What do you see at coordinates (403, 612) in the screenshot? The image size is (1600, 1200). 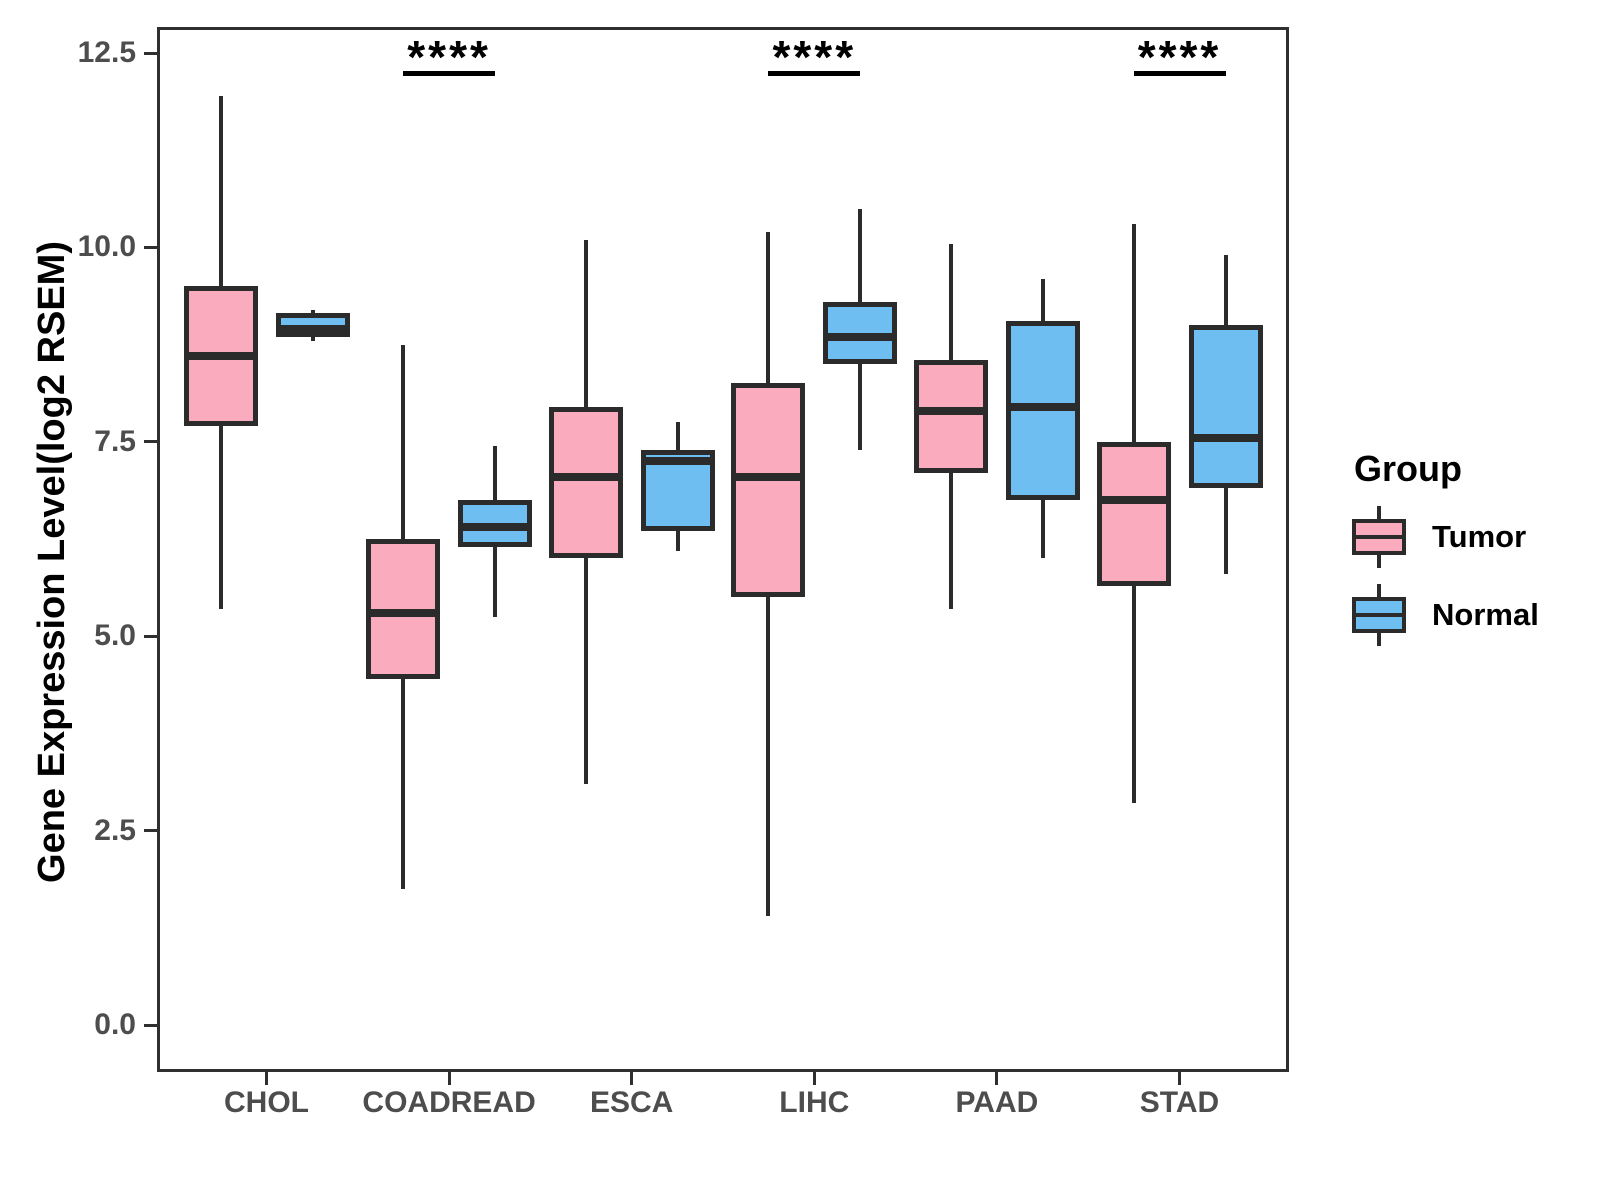 I see `median-COADREAD-tumor` at bounding box center [403, 612].